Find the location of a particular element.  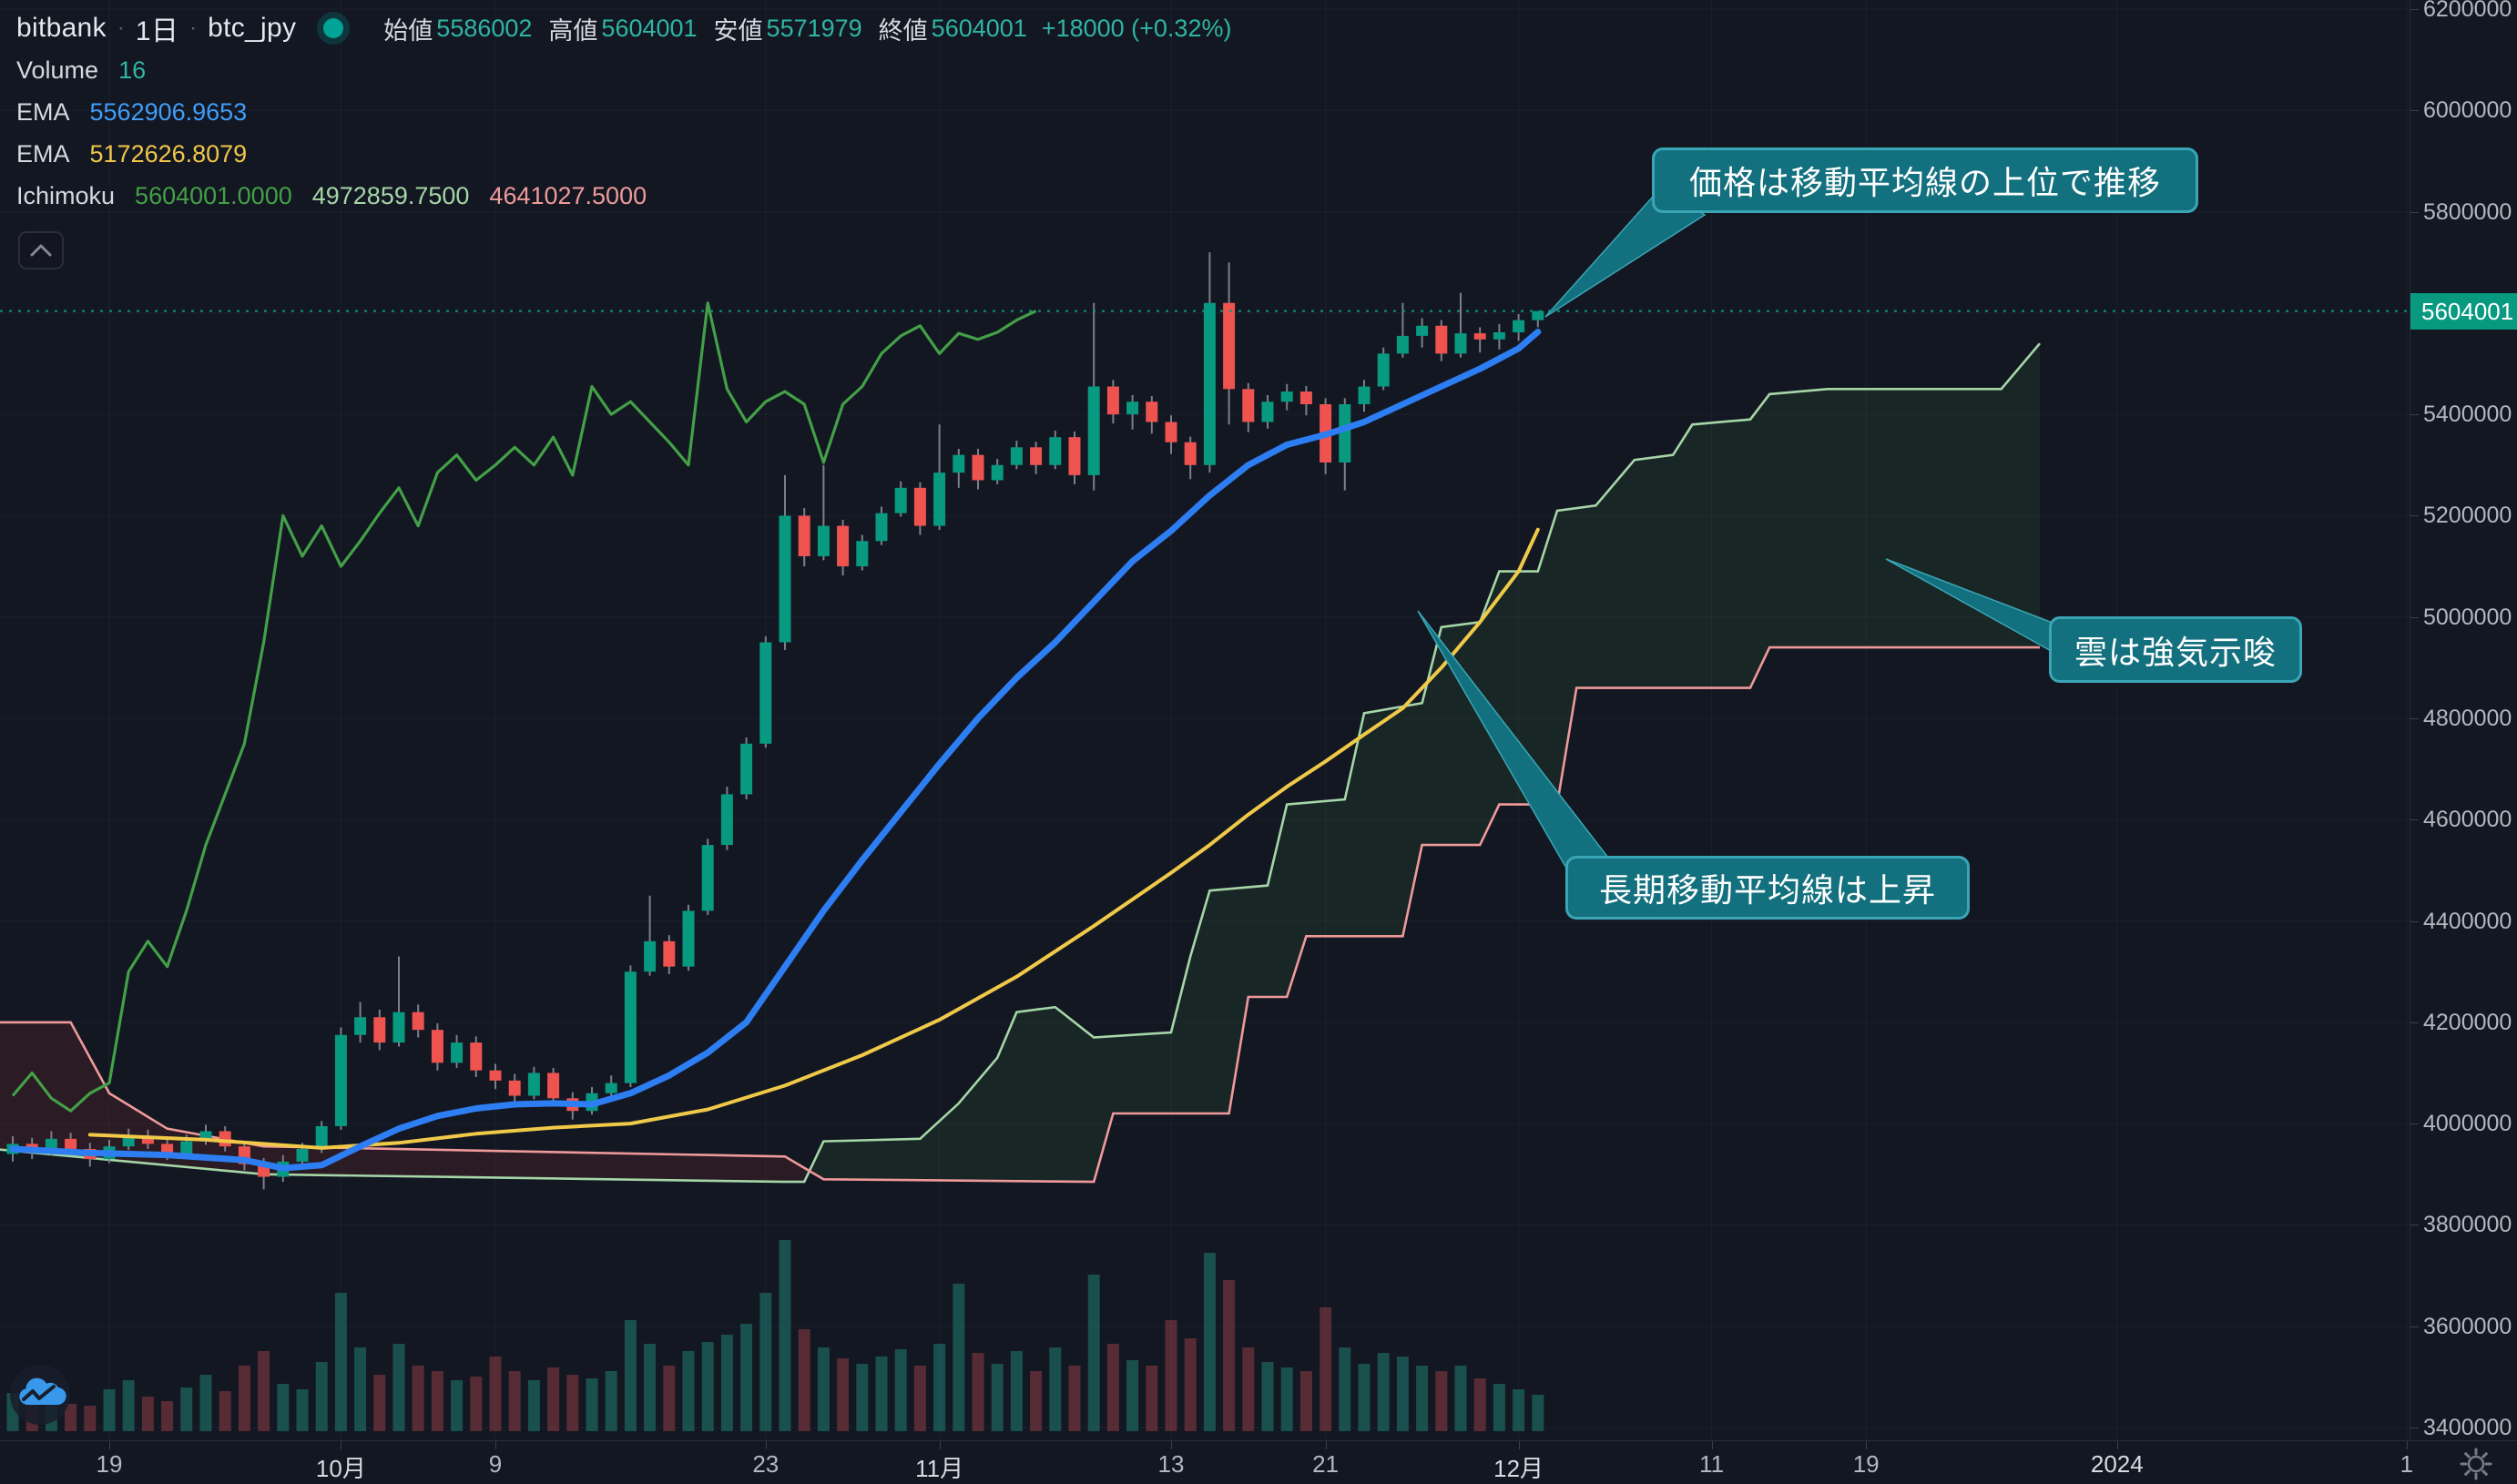

annotation-price-above-ma: 価格は移動平均線の上位で推移 is located at coordinates (1925, 180).